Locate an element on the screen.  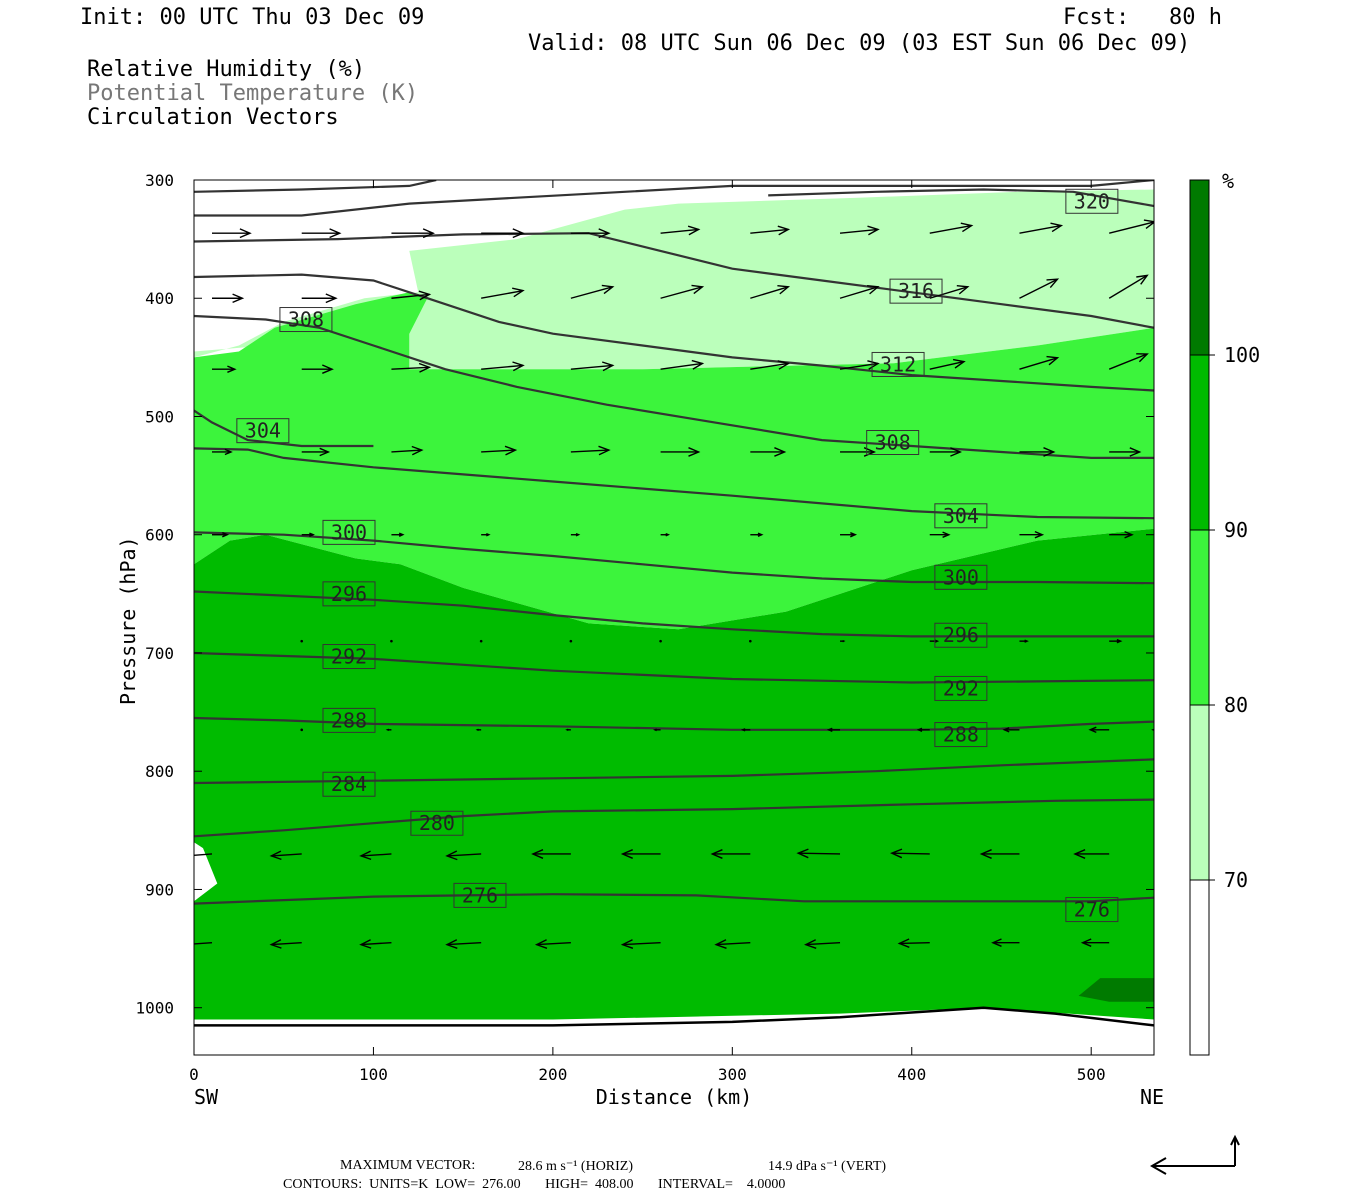
colorbar-label: 80 is located at coordinates (1236, 705).